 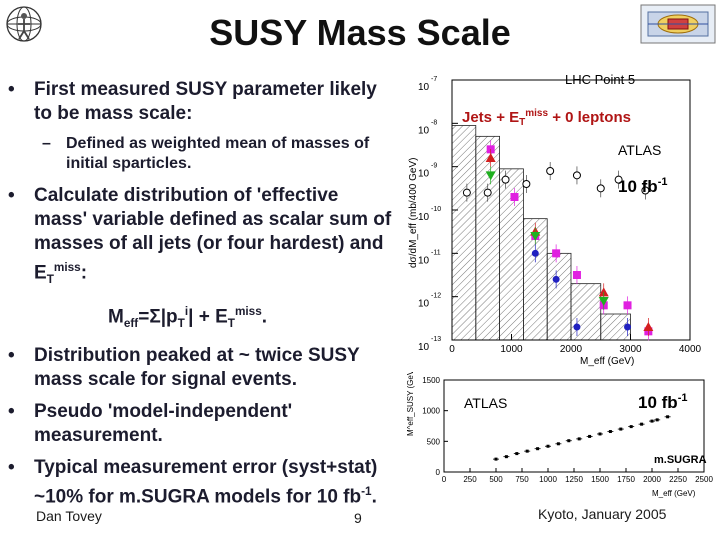 I want to click on footer-date: Kyoto, January 2005, so click(x=602, y=514).